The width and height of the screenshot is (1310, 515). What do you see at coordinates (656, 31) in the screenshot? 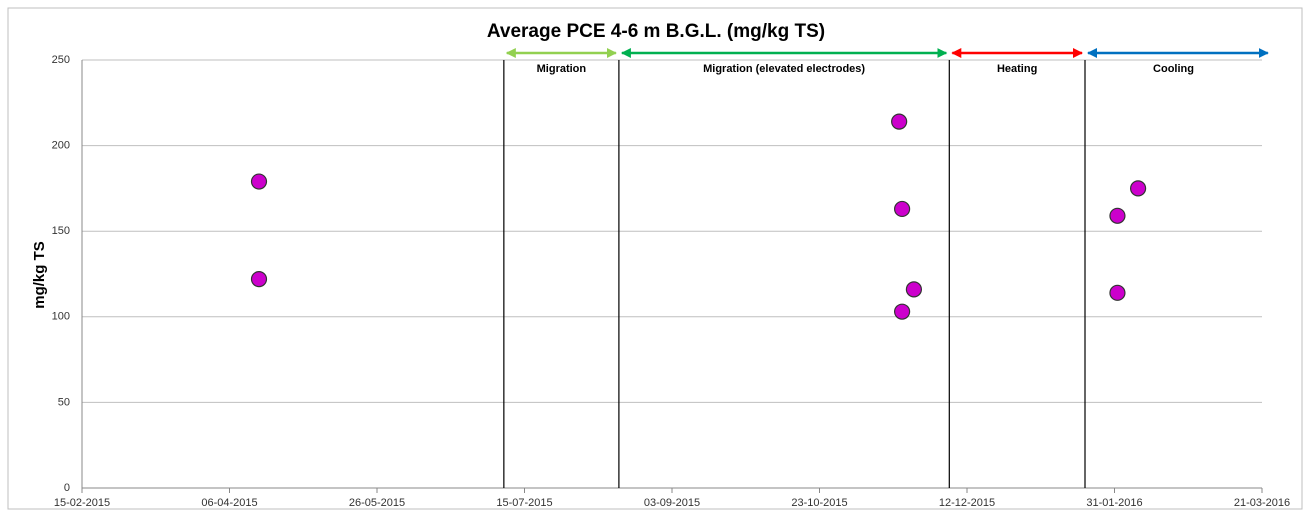
I see `chart-title: Average PCE 4-6 m B.G.L. (mg/kg TS)` at bounding box center [656, 31].